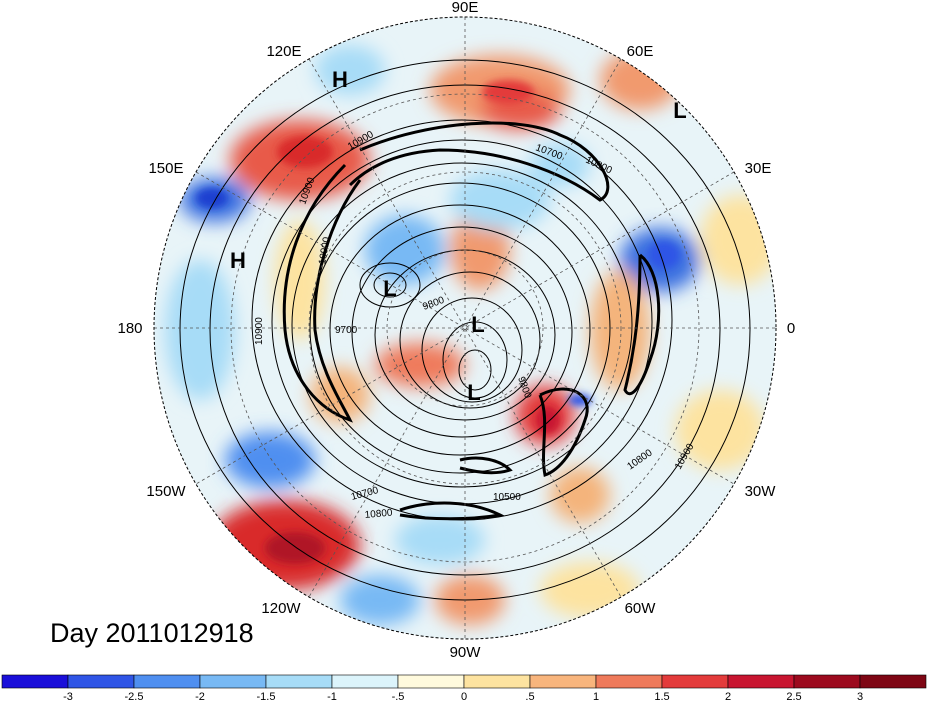 This screenshot has width=928, height=702. Describe the element at coordinates (346, 330) in the screenshot. I see `contour-label: 9700` at that location.